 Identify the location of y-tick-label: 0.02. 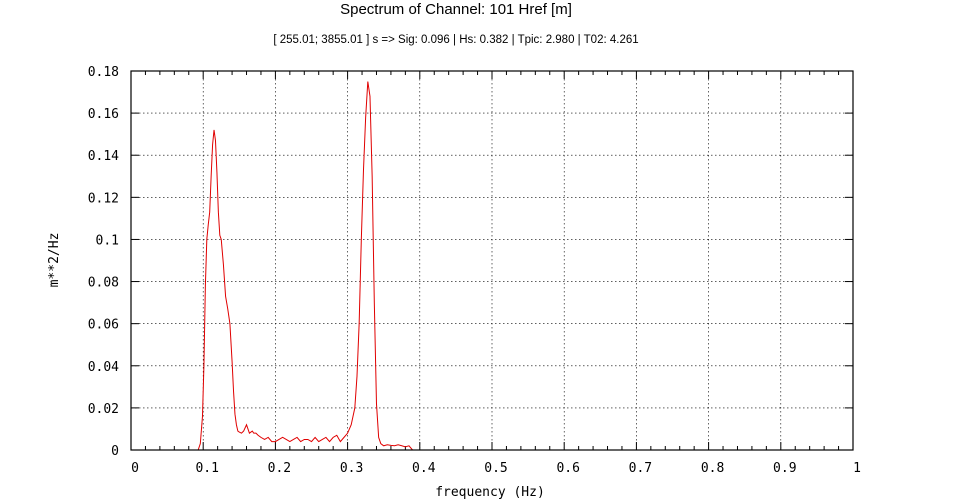
(103, 409).